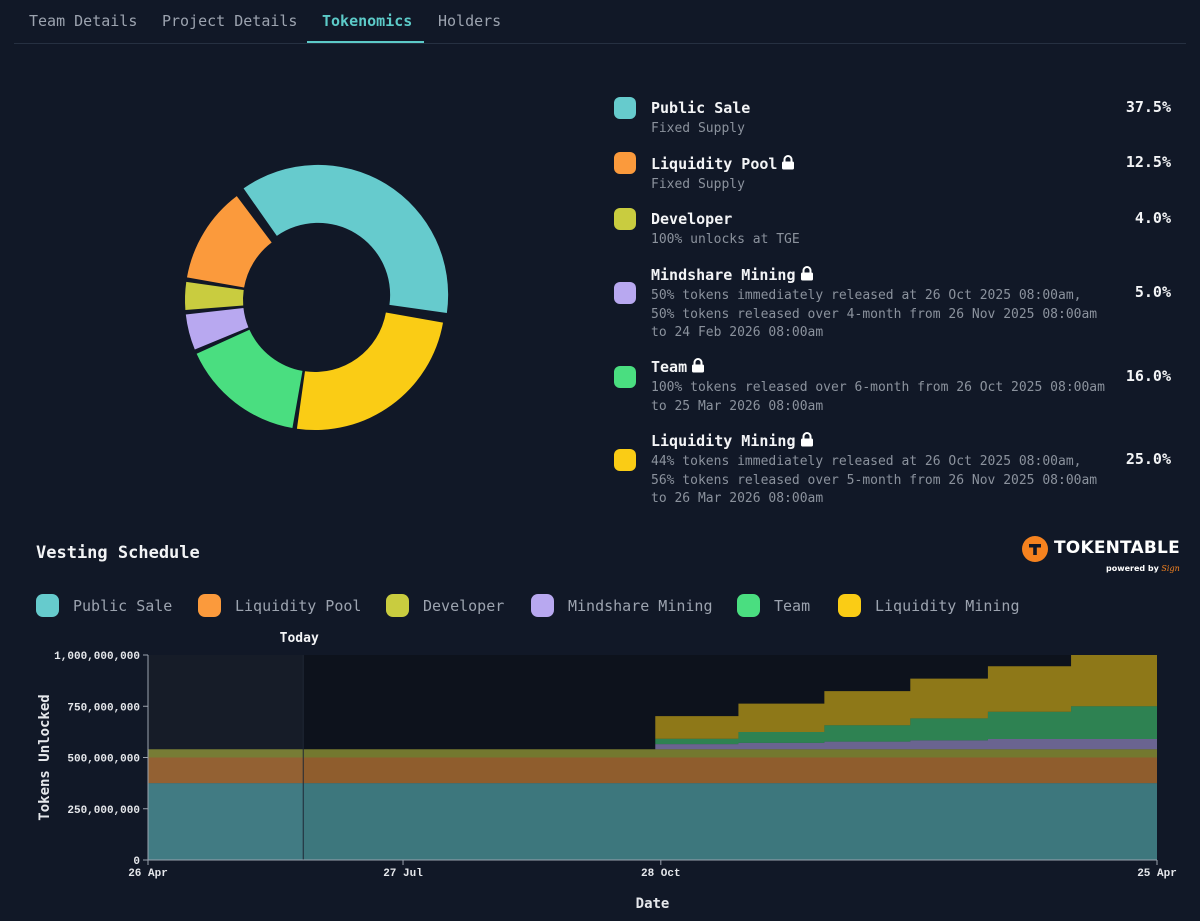 The height and width of the screenshot is (921, 1200). Describe the element at coordinates (1148, 162) in the screenshot. I see `allocation-percent: 12.5%` at that location.